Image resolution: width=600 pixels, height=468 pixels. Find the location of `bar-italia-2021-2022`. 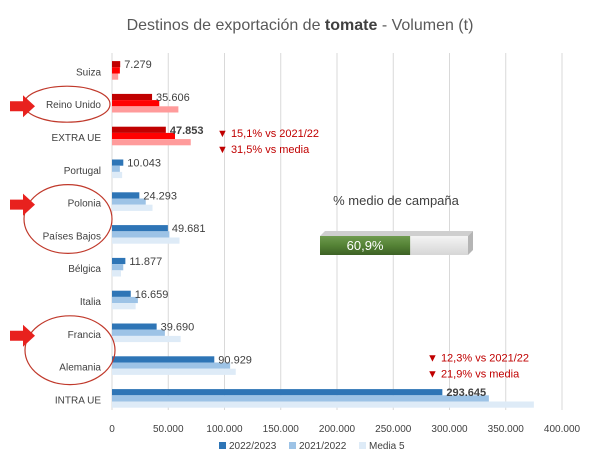

bar-italia-2021-2022 is located at coordinates (125, 300).